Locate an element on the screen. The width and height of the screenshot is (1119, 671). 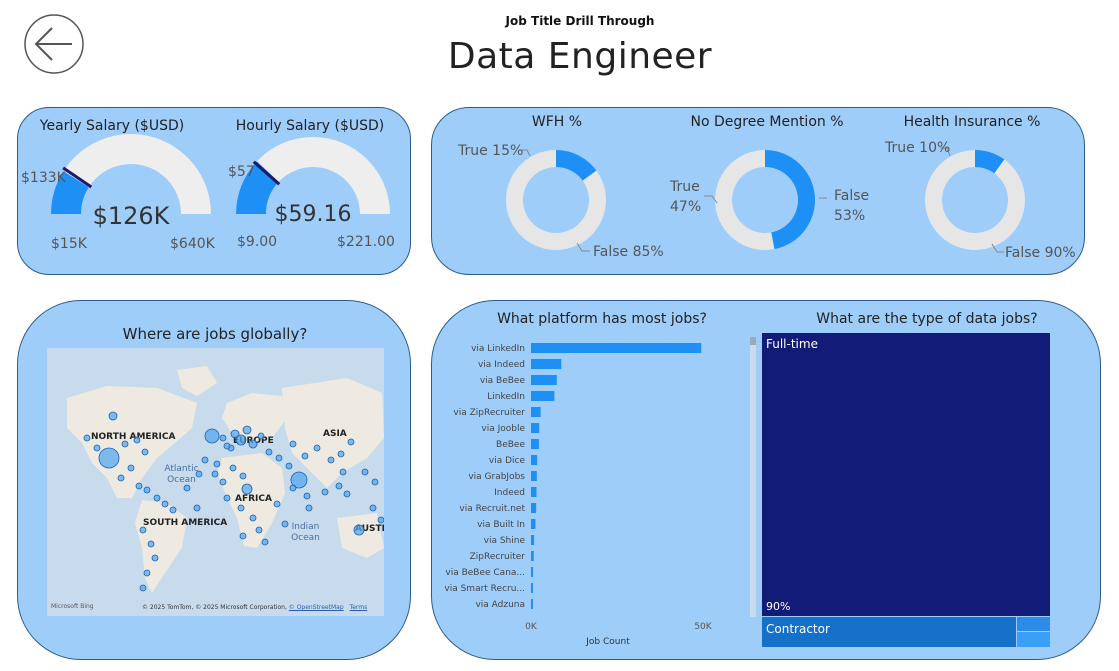
indian-line-1: Indian is located at coordinates (305, 527).